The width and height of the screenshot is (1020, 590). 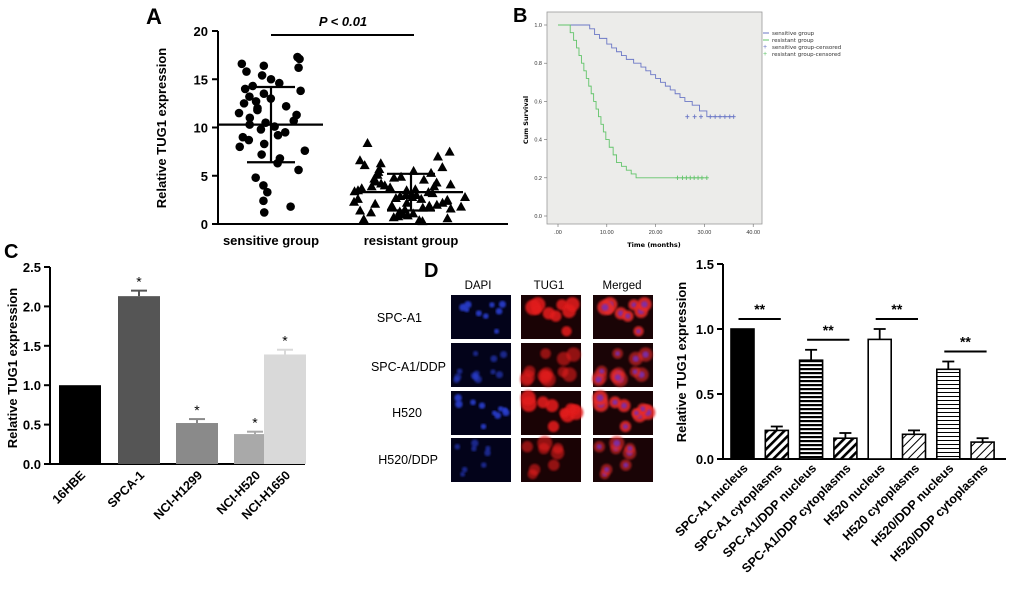 What do you see at coordinates (558, 233) in the screenshot?
I see `chart-b-x-tick-label: .00` at bounding box center [558, 233].